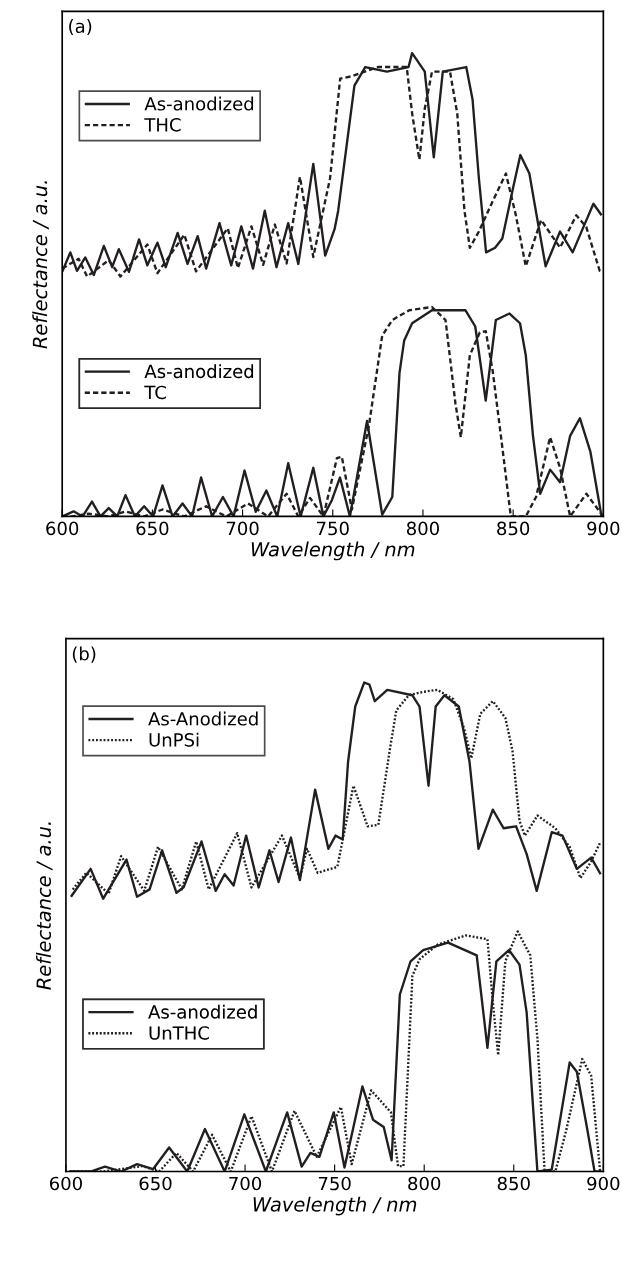 The height and width of the screenshot is (1272, 622). I want to click on legend-label: THC, so click(162, 124).